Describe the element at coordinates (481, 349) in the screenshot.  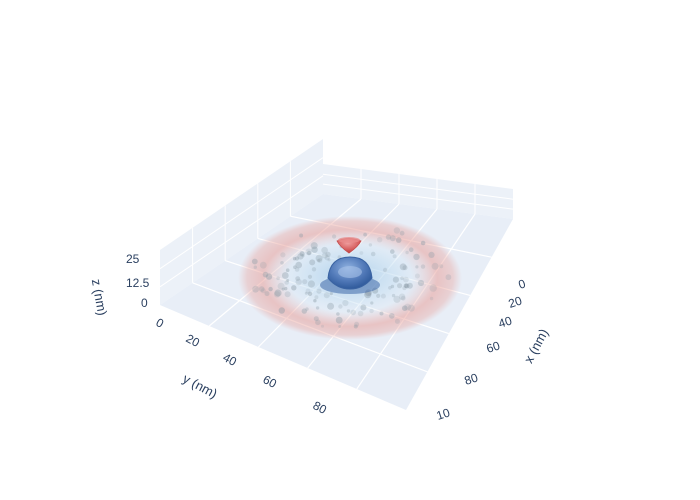
I see `x-tick-labels: 0 20 40 60 80 10` at that location.